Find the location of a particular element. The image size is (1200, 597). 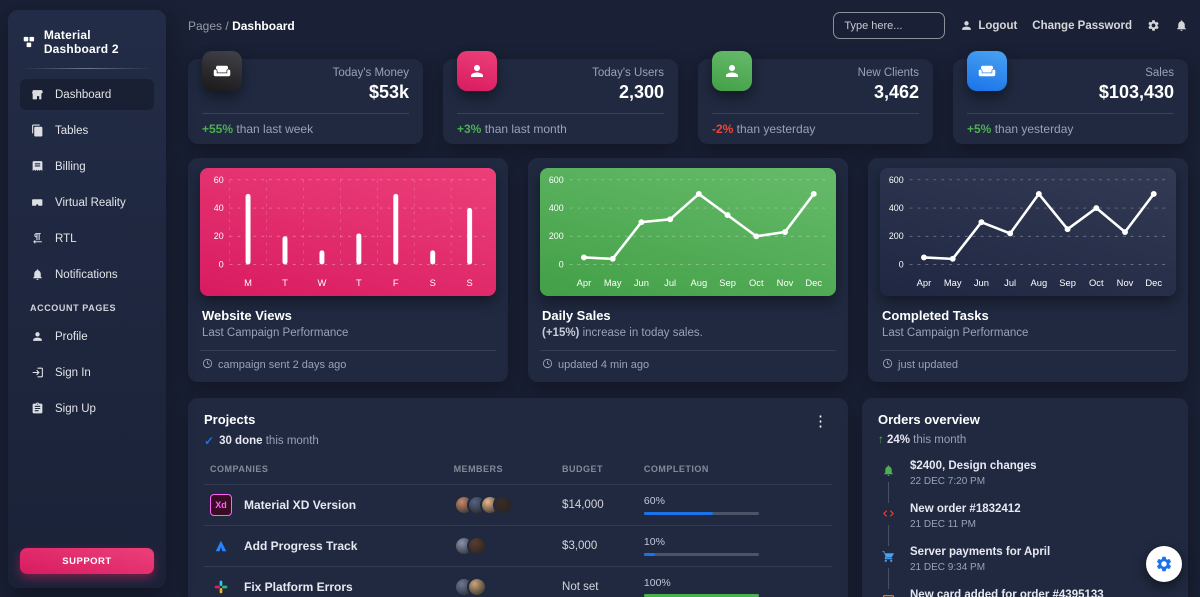

breadcrumb-root: Pages is located at coordinates (205, 25).